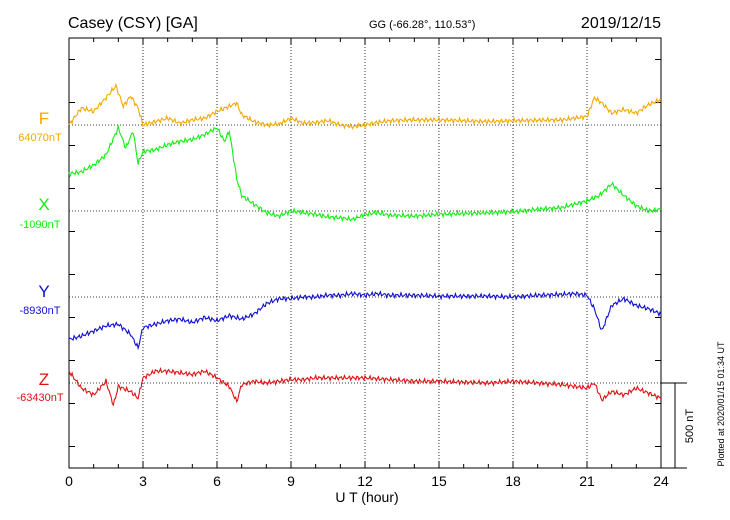 The height and width of the screenshot is (520, 730). I want to click on x-tick-labels: 0 3 6 9 12 15 18 21 24, so click(367, 481).